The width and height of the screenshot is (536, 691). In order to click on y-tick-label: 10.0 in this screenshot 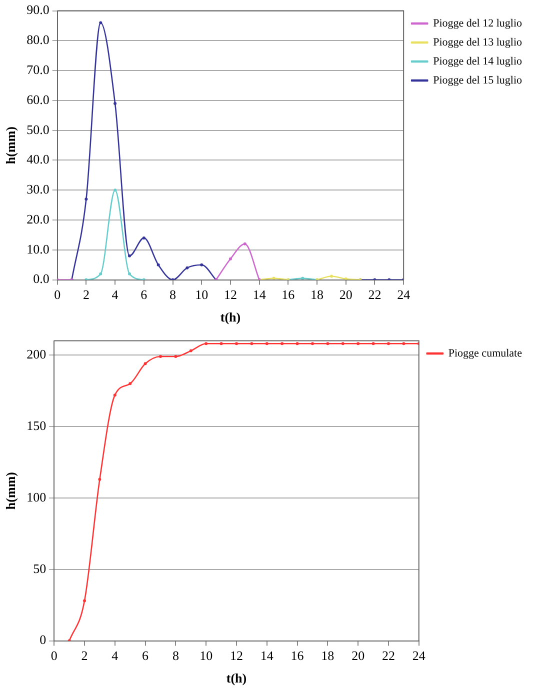, I will do `click(38, 248)`.